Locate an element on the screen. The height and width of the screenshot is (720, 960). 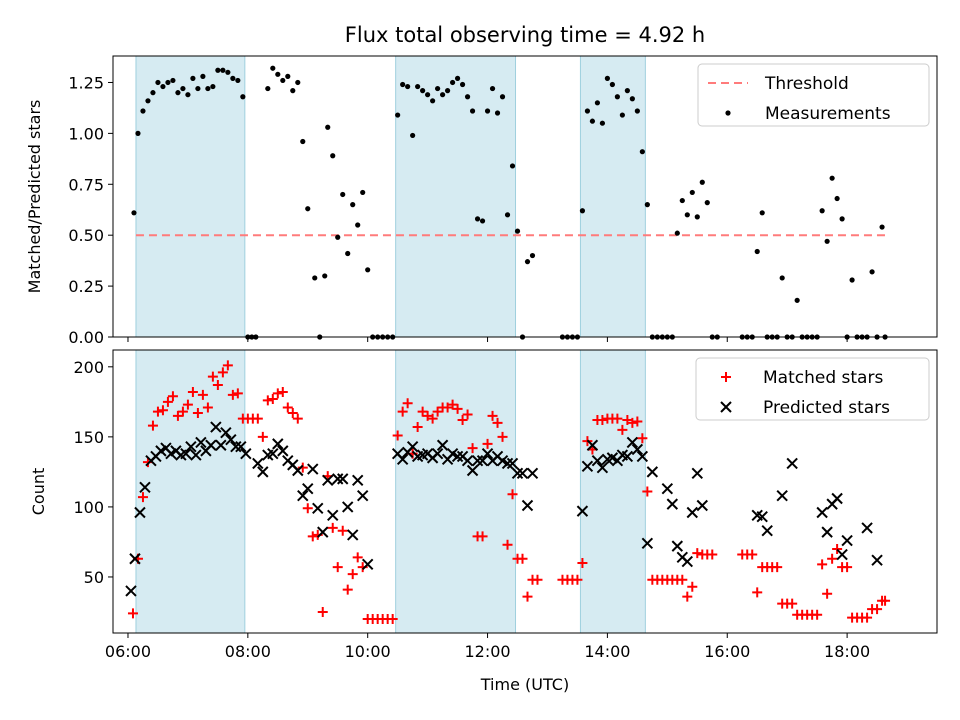
legend-x-swatch is located at coordinates (726, 407).